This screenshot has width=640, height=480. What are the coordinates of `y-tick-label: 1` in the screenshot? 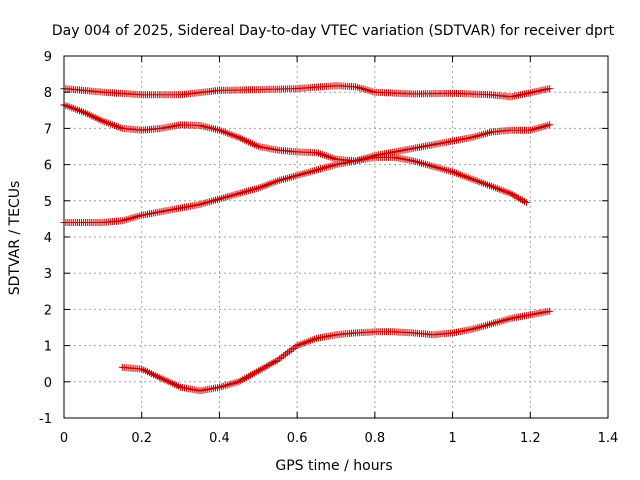 It's located at (48, 347).